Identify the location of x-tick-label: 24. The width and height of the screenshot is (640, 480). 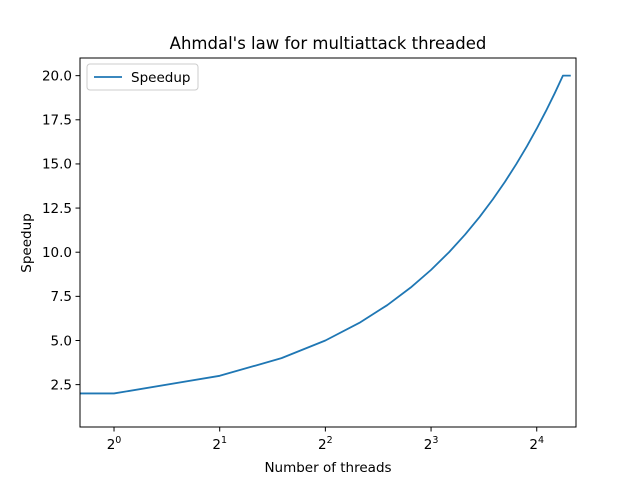
(536, 444).